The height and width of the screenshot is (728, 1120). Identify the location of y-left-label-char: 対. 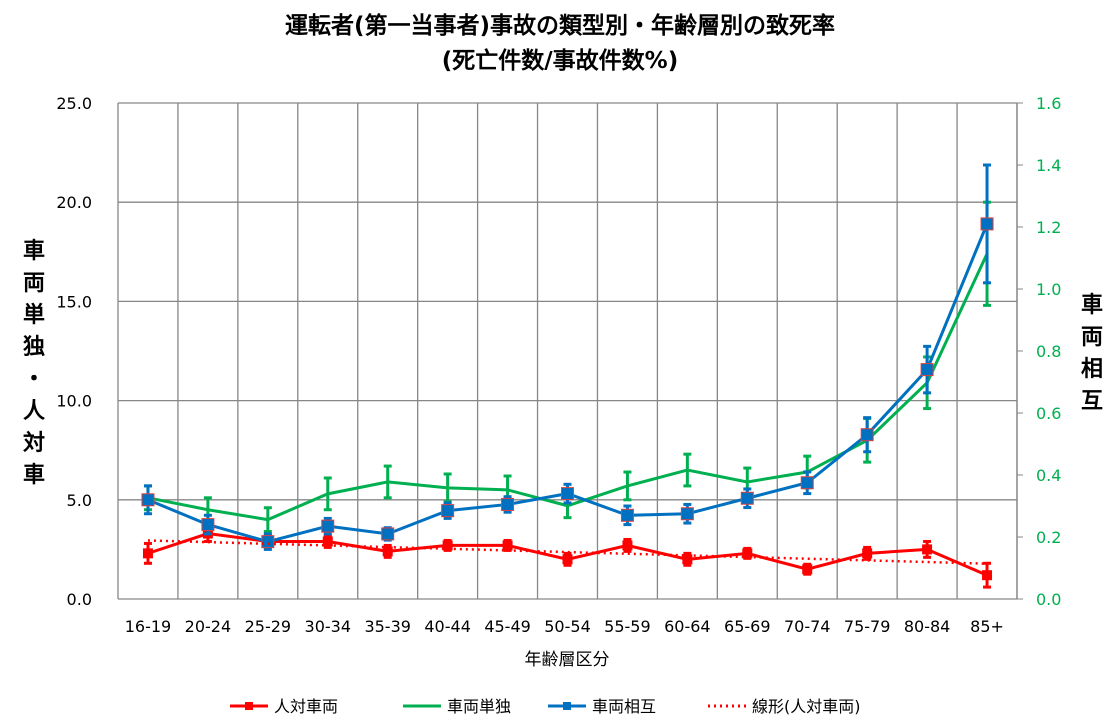
(34, 443).